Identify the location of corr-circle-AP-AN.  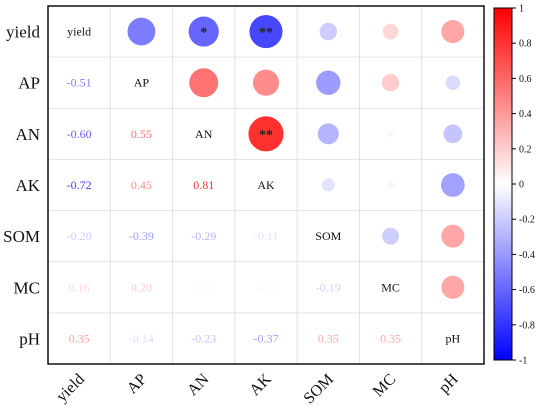
(204, 83).